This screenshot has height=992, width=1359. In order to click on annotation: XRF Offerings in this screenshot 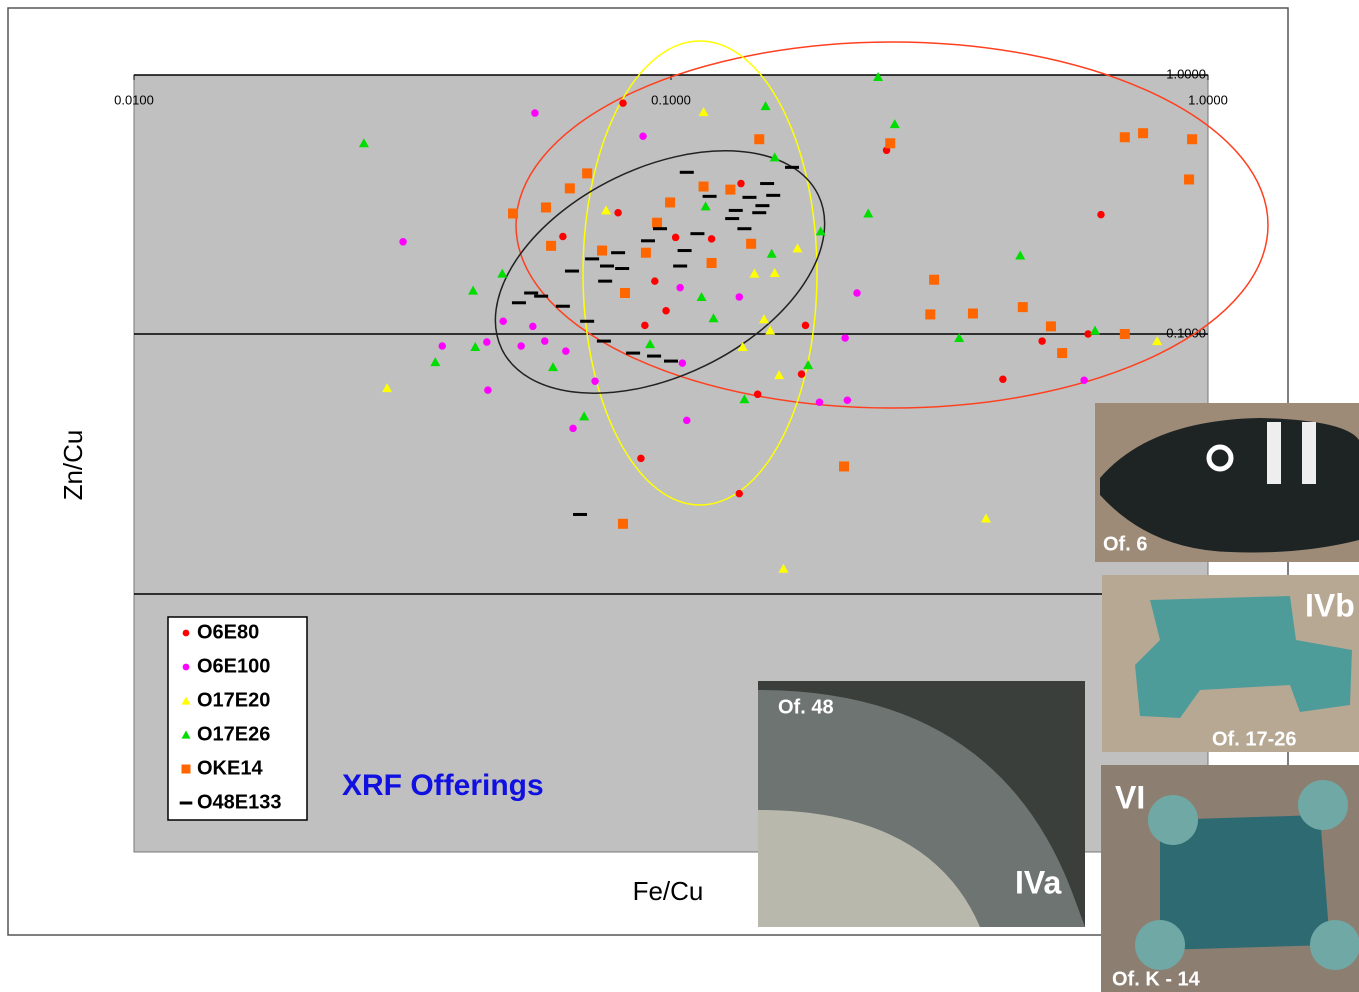, I will do `click(443, 785)`.